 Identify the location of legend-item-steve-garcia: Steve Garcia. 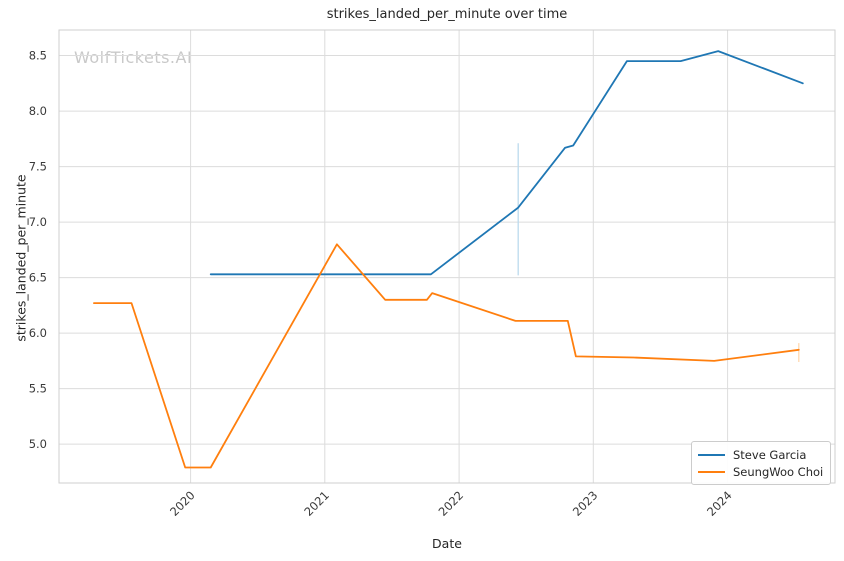
(761, 454).